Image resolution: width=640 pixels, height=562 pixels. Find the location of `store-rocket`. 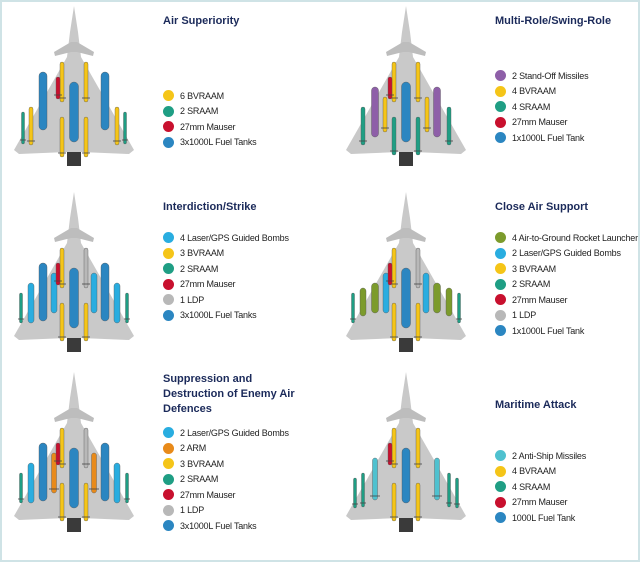

store-rocket is located at coordinates (449, 302).